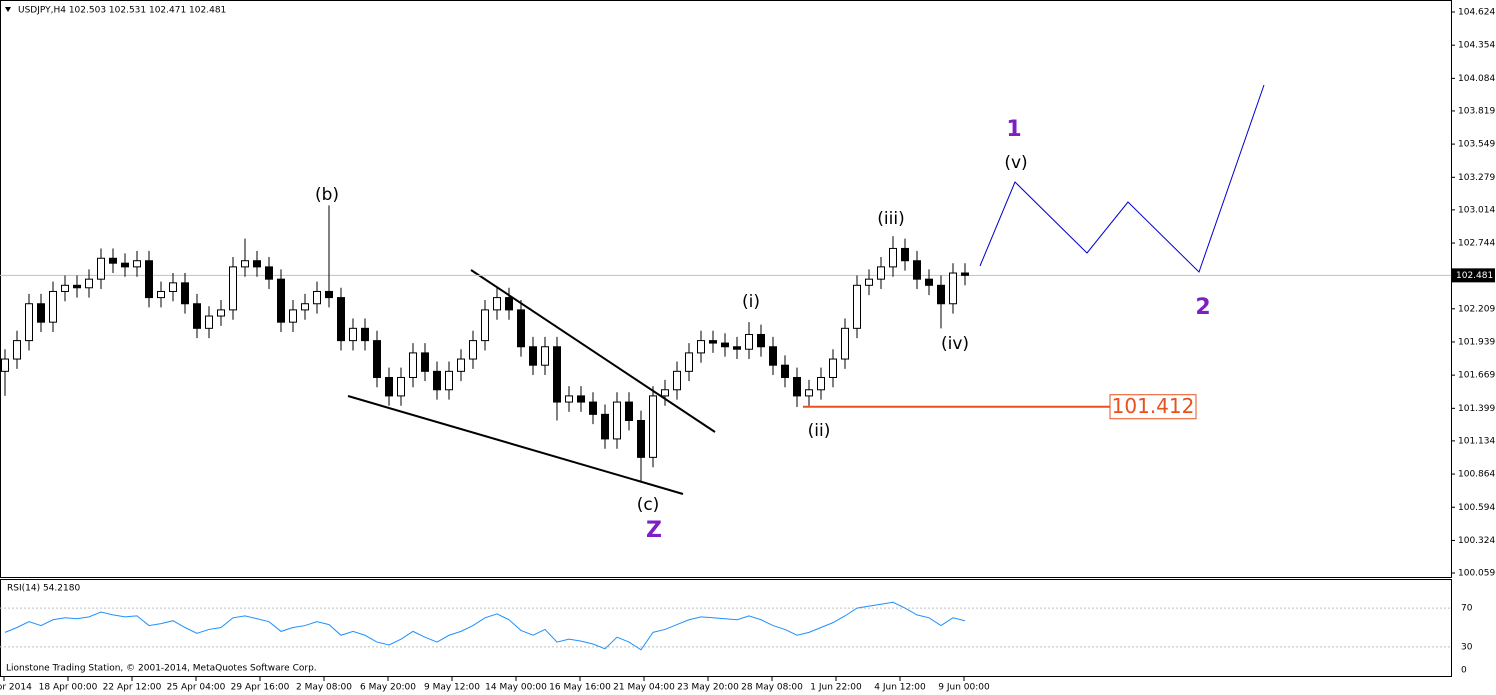  Describe the element at coordinates (900, 688) in the screenshot. I see `x-tick-label: 4 Jun 12:00` at that location.